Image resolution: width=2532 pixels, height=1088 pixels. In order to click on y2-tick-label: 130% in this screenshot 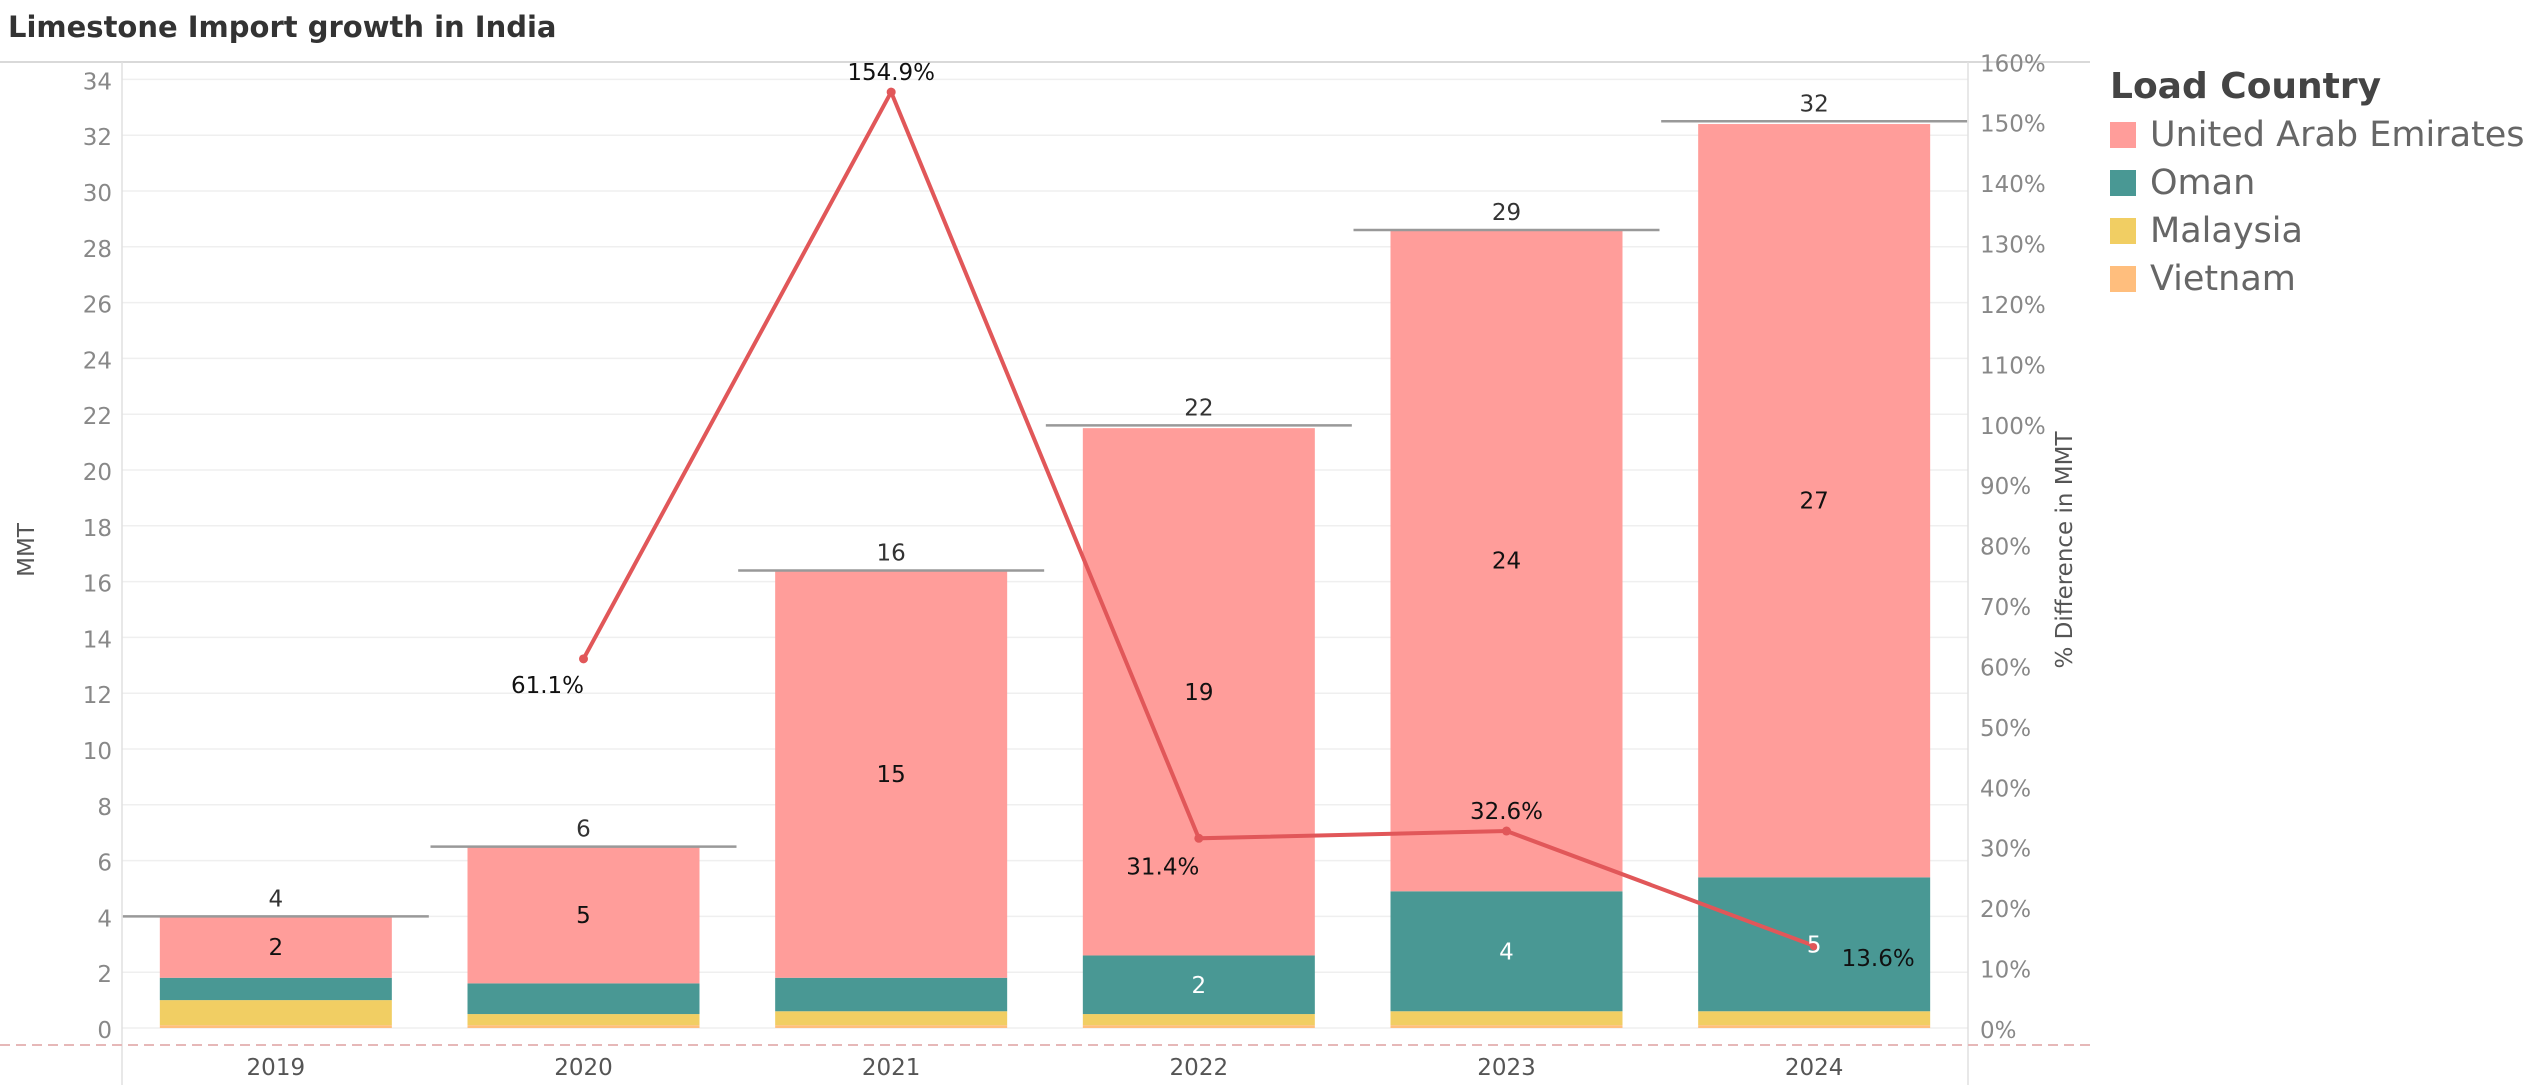, I will do `click(2013, 246)`.